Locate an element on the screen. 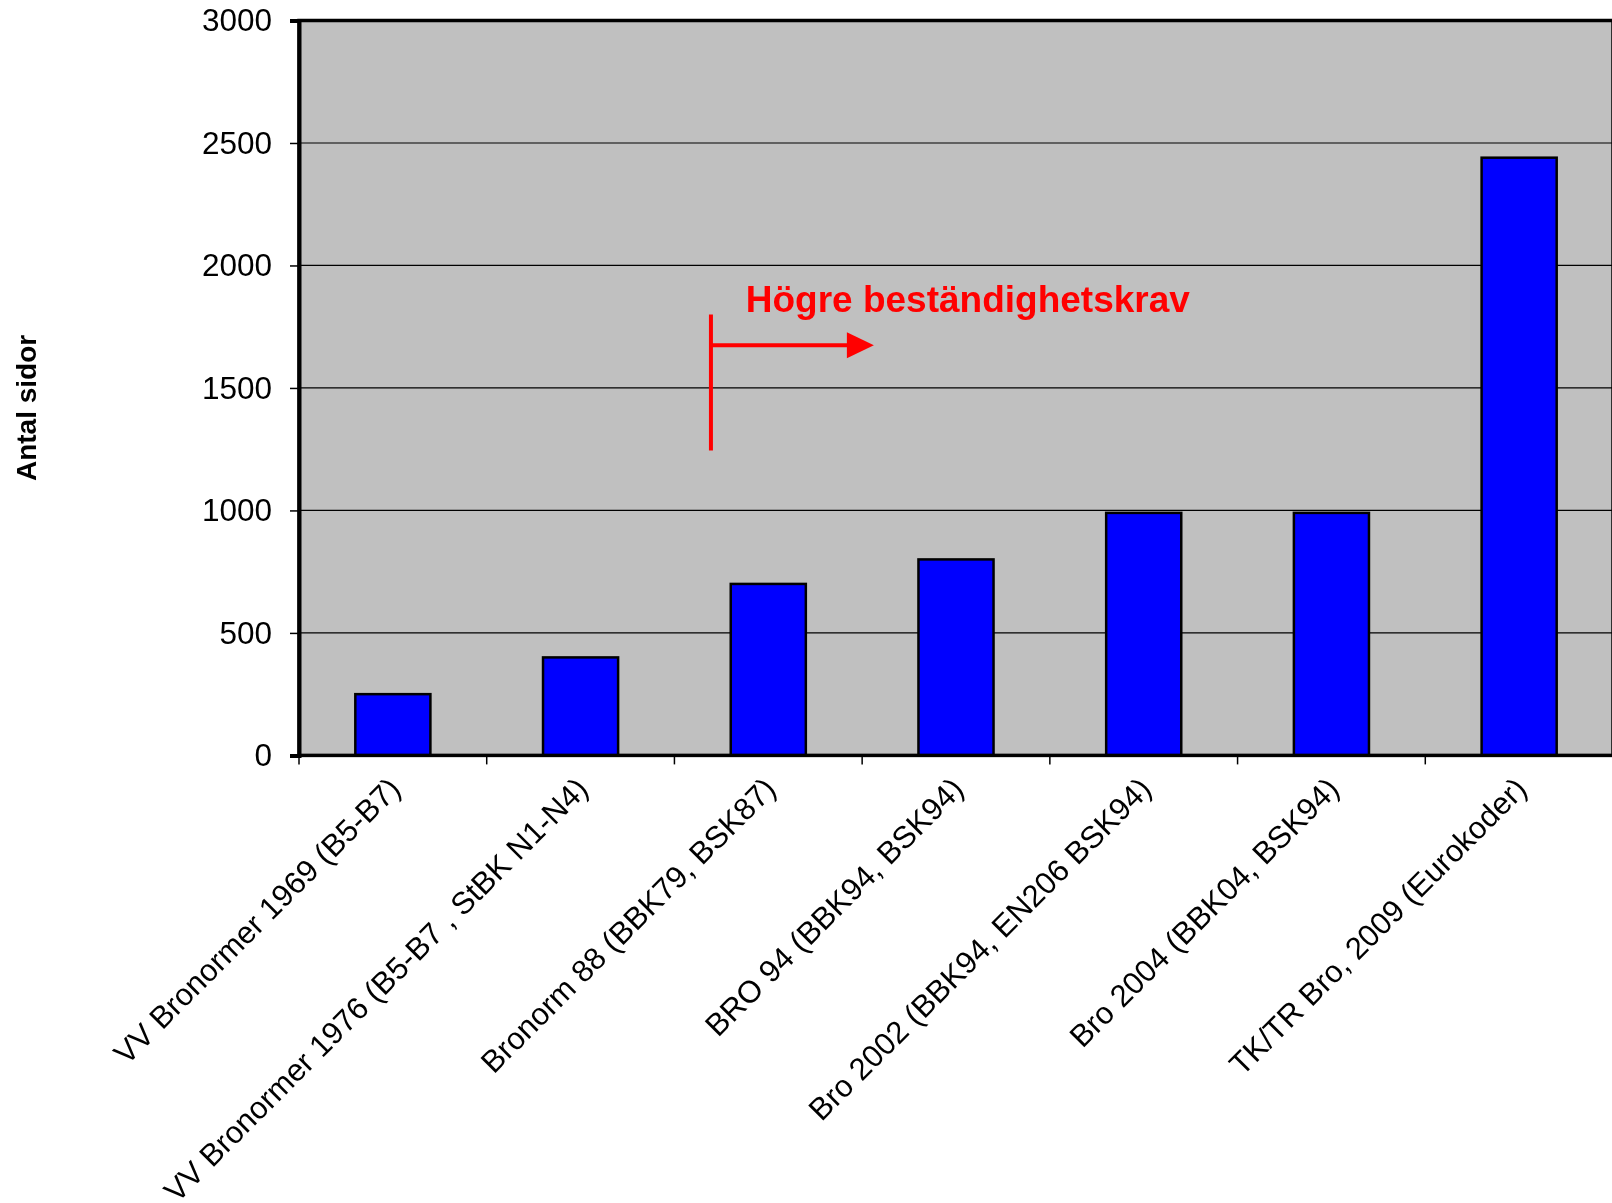  y-tick-label: 3000 is located at coordinates (236, 20).